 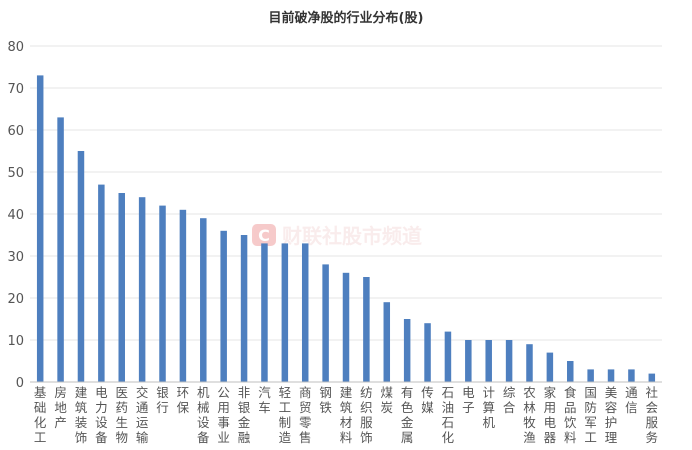 I want to click on x-tick-label: 公用事业, so click(x=223, y=415).